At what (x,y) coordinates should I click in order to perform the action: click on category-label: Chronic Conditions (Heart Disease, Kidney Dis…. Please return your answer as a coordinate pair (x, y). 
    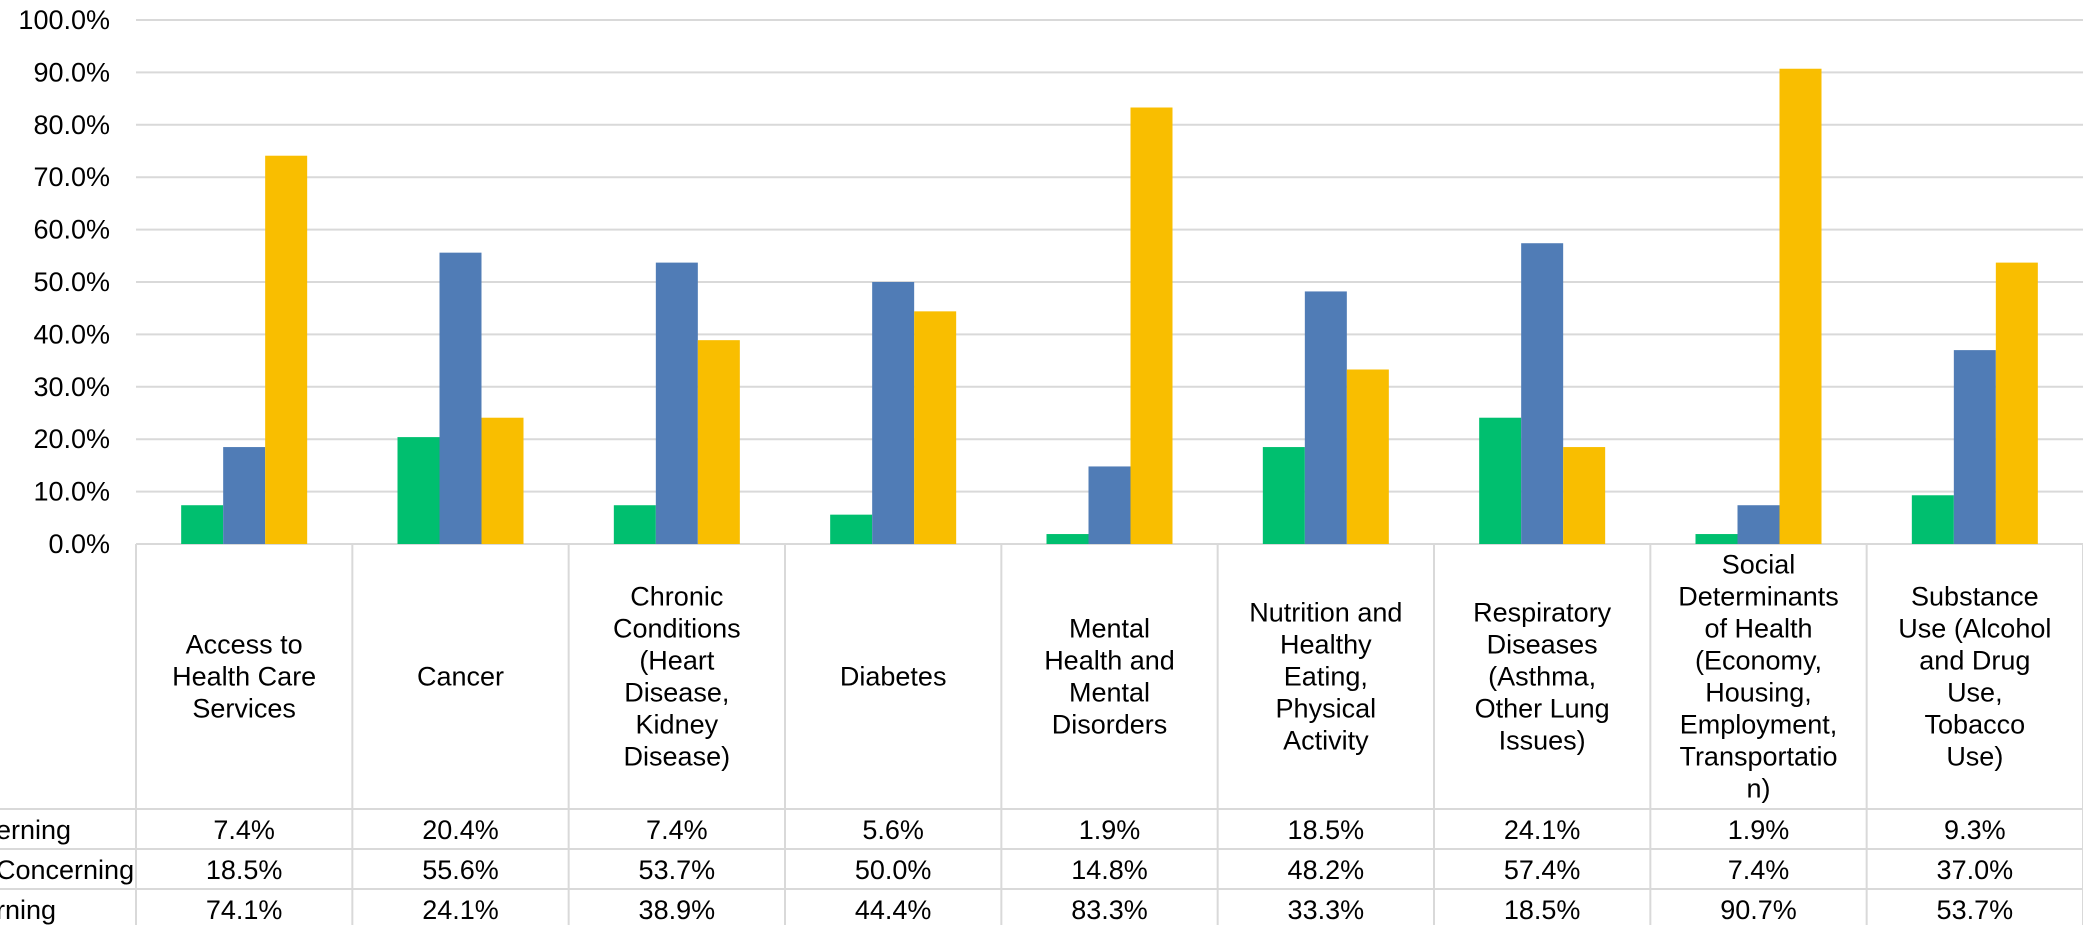
    Looking at the image, I should click on (677, 676).